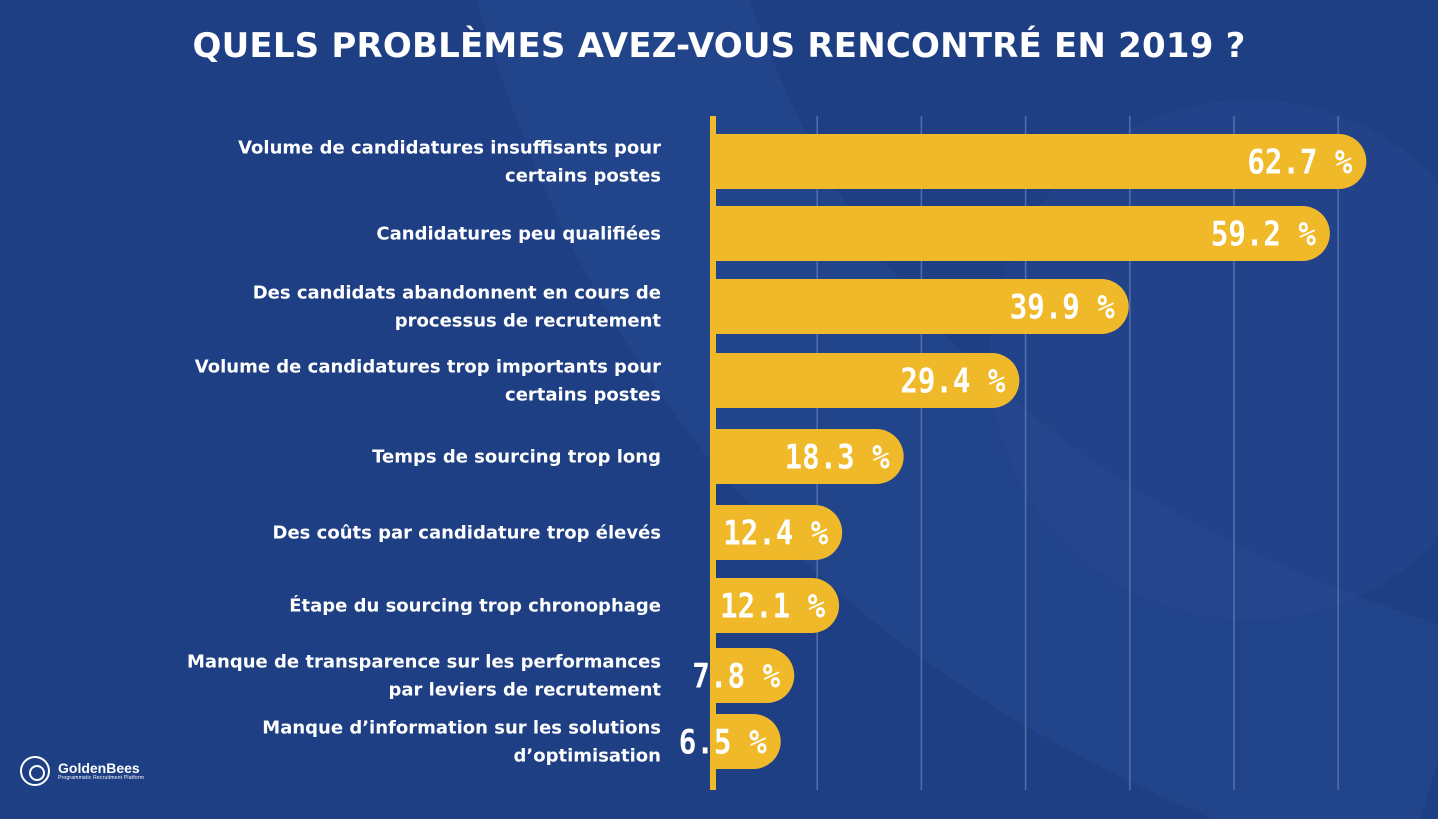  I want to click on logo-name: GoldenBees, so click(99, 767).